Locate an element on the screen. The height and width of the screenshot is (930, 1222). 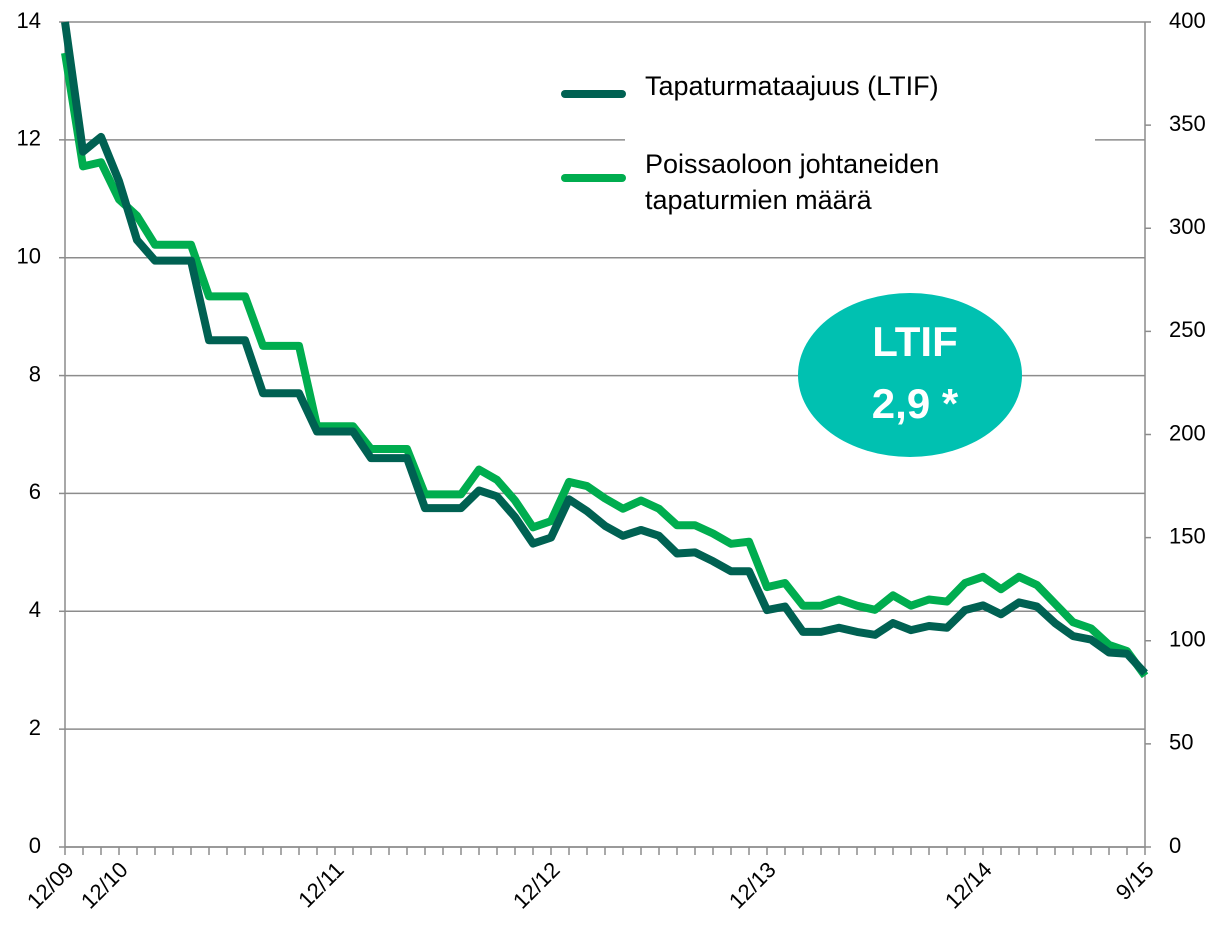
annotation-text: LTIF is located at coordinates (915, 341).